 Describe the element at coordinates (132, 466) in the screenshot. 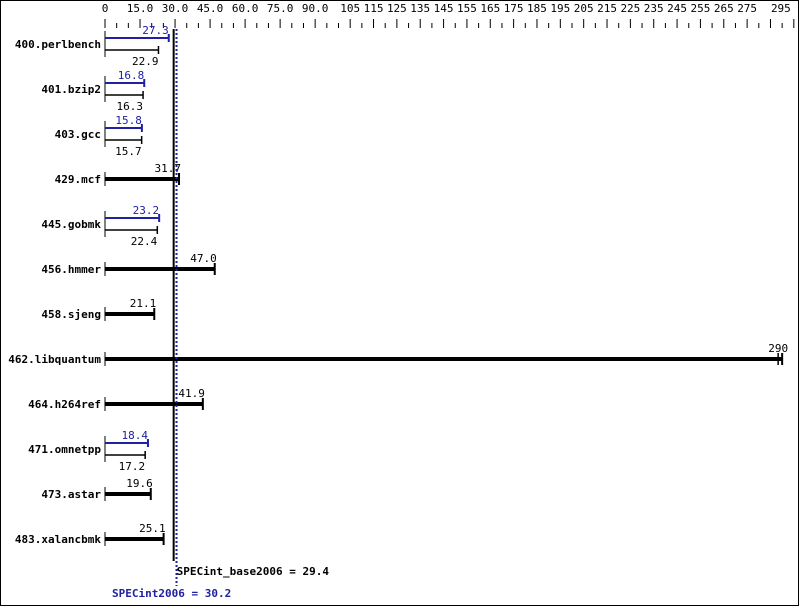

I see `base-value-label: 17.2` at that location.